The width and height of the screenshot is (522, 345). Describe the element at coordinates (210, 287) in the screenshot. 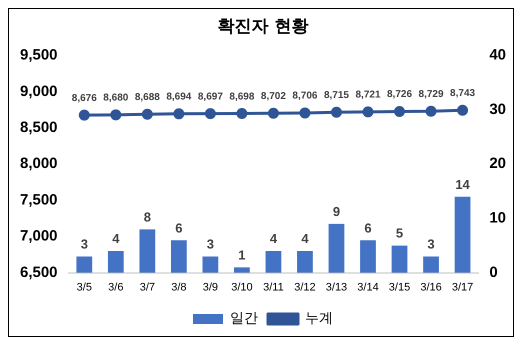

I see `x-tick-label: 3/9` at that location.